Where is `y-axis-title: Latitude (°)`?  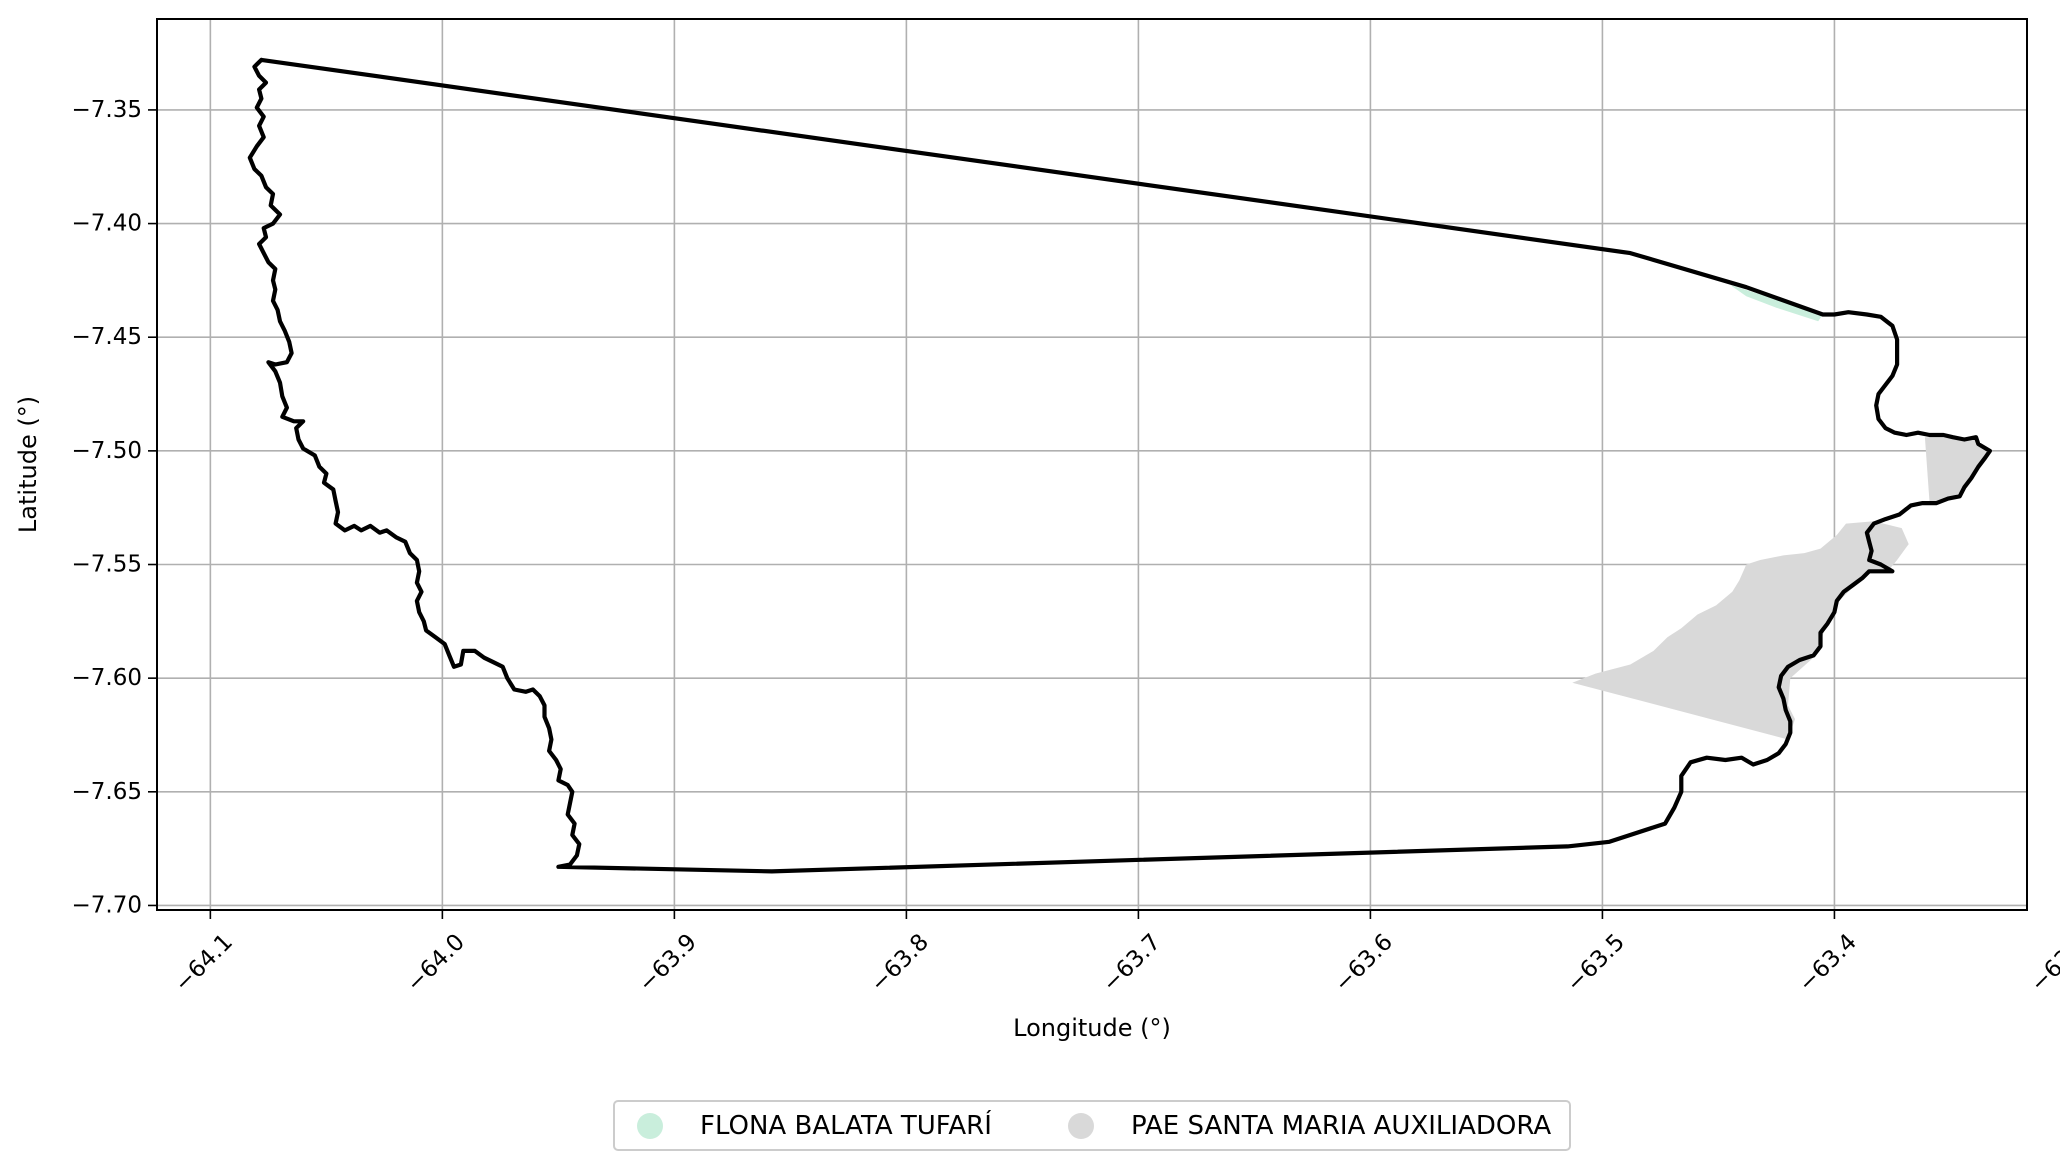
y-axis-title: Latitude (°) is located at coordinates (28, 464).